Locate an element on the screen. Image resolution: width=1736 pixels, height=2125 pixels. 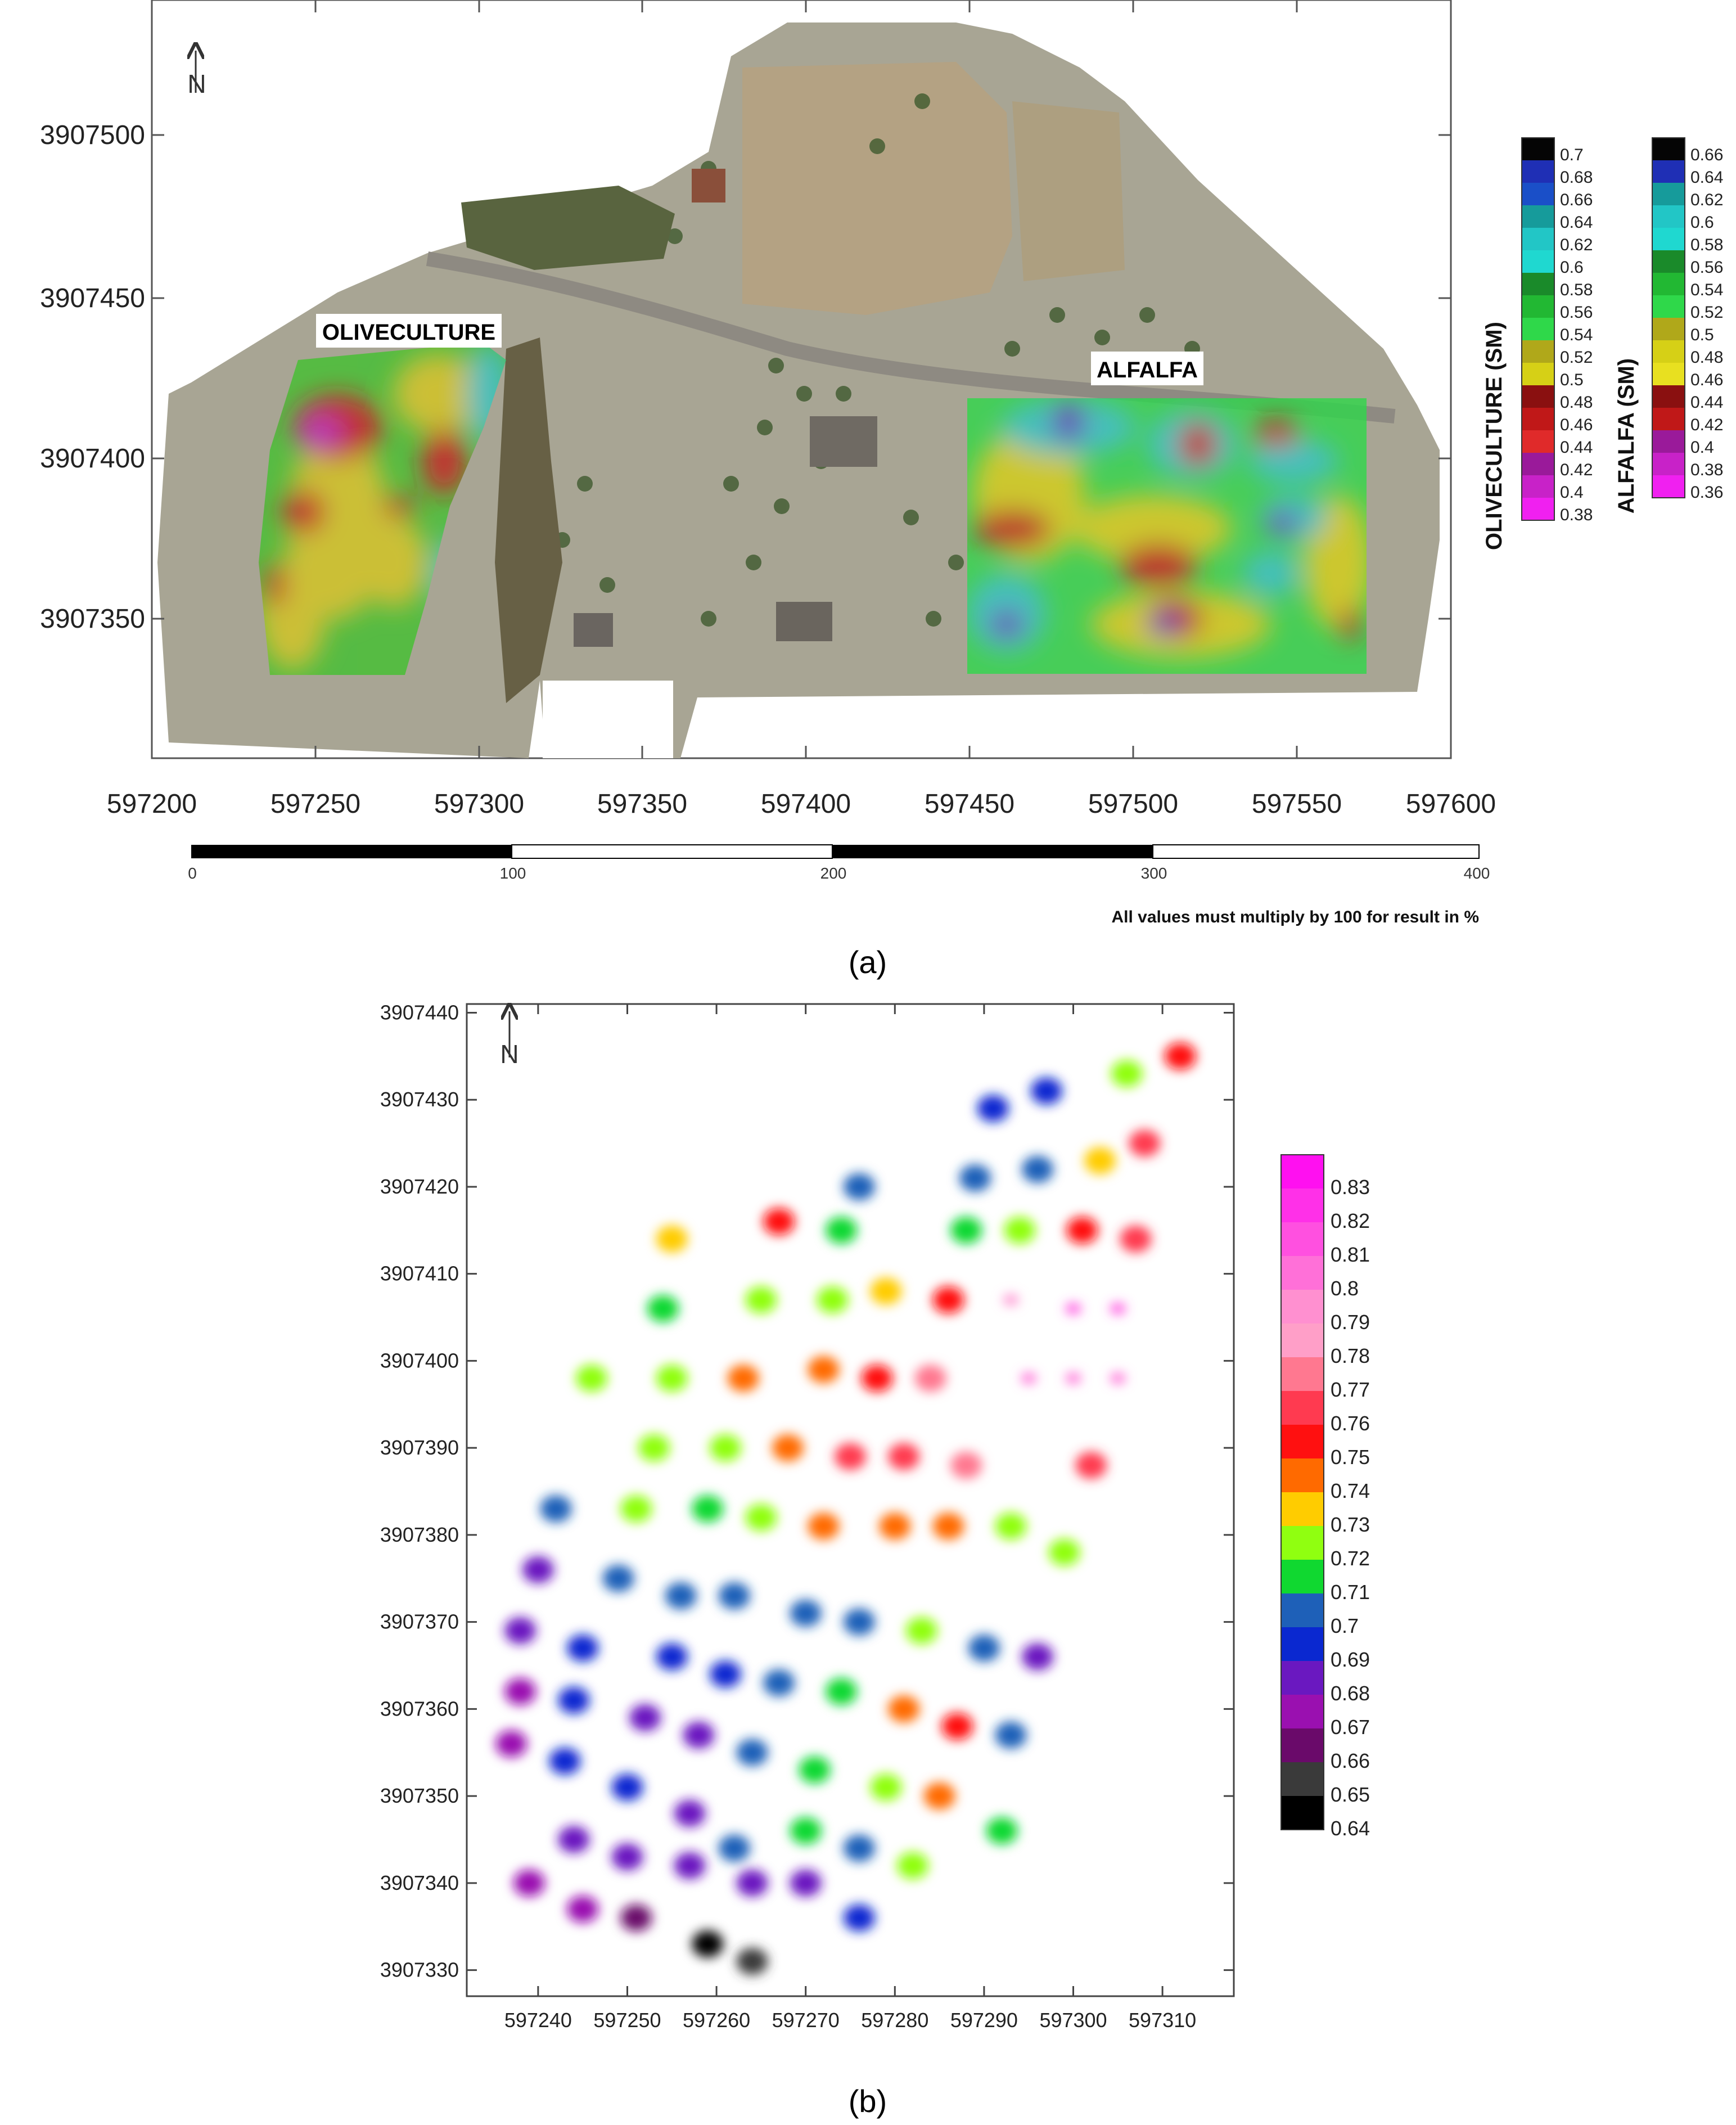
legend-b-border is located at coordinates (1302, 1492).